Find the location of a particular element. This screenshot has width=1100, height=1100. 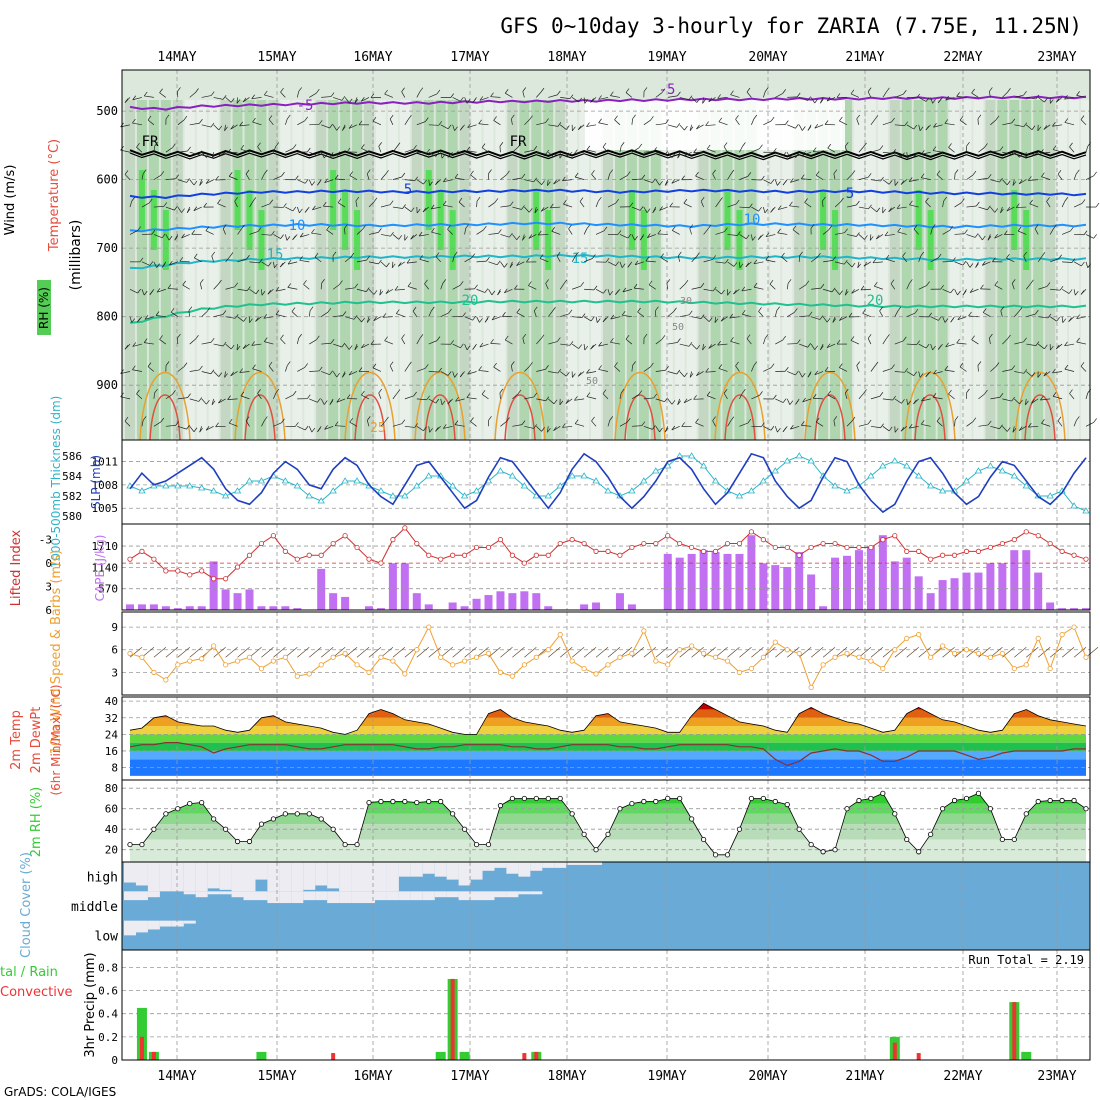

axis-label-cloud: Cloud Cover (%) is located at coordinates (26, 905).